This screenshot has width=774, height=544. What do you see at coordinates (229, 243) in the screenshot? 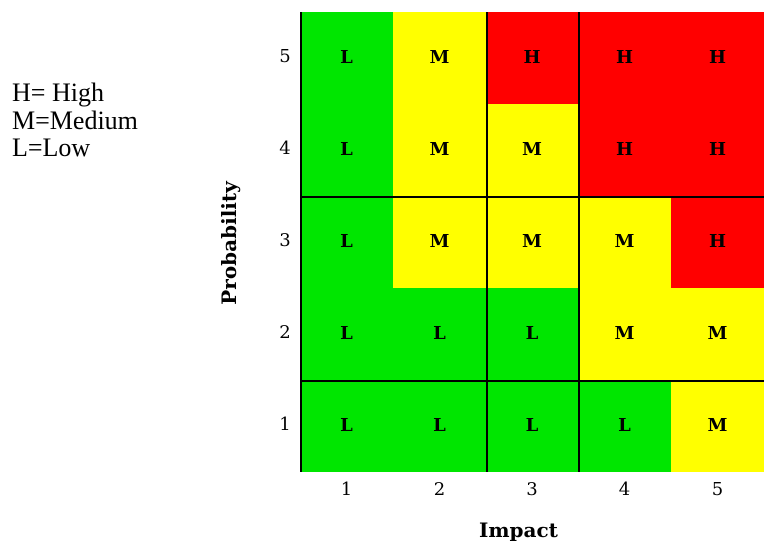
I see `probability-axis-label: Probability` at bounding box center [229, 243].